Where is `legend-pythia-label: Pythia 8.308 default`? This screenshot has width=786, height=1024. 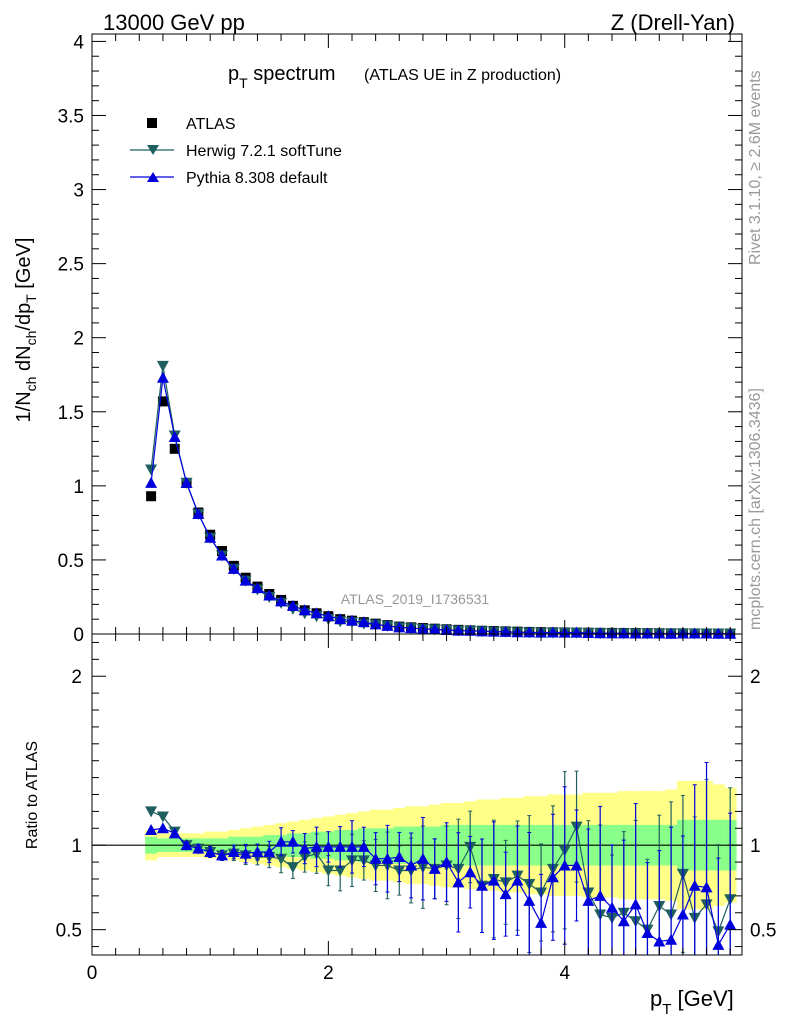
legend-pythia-label: Pythia 8.308 default is located at coordinates (257, 178).